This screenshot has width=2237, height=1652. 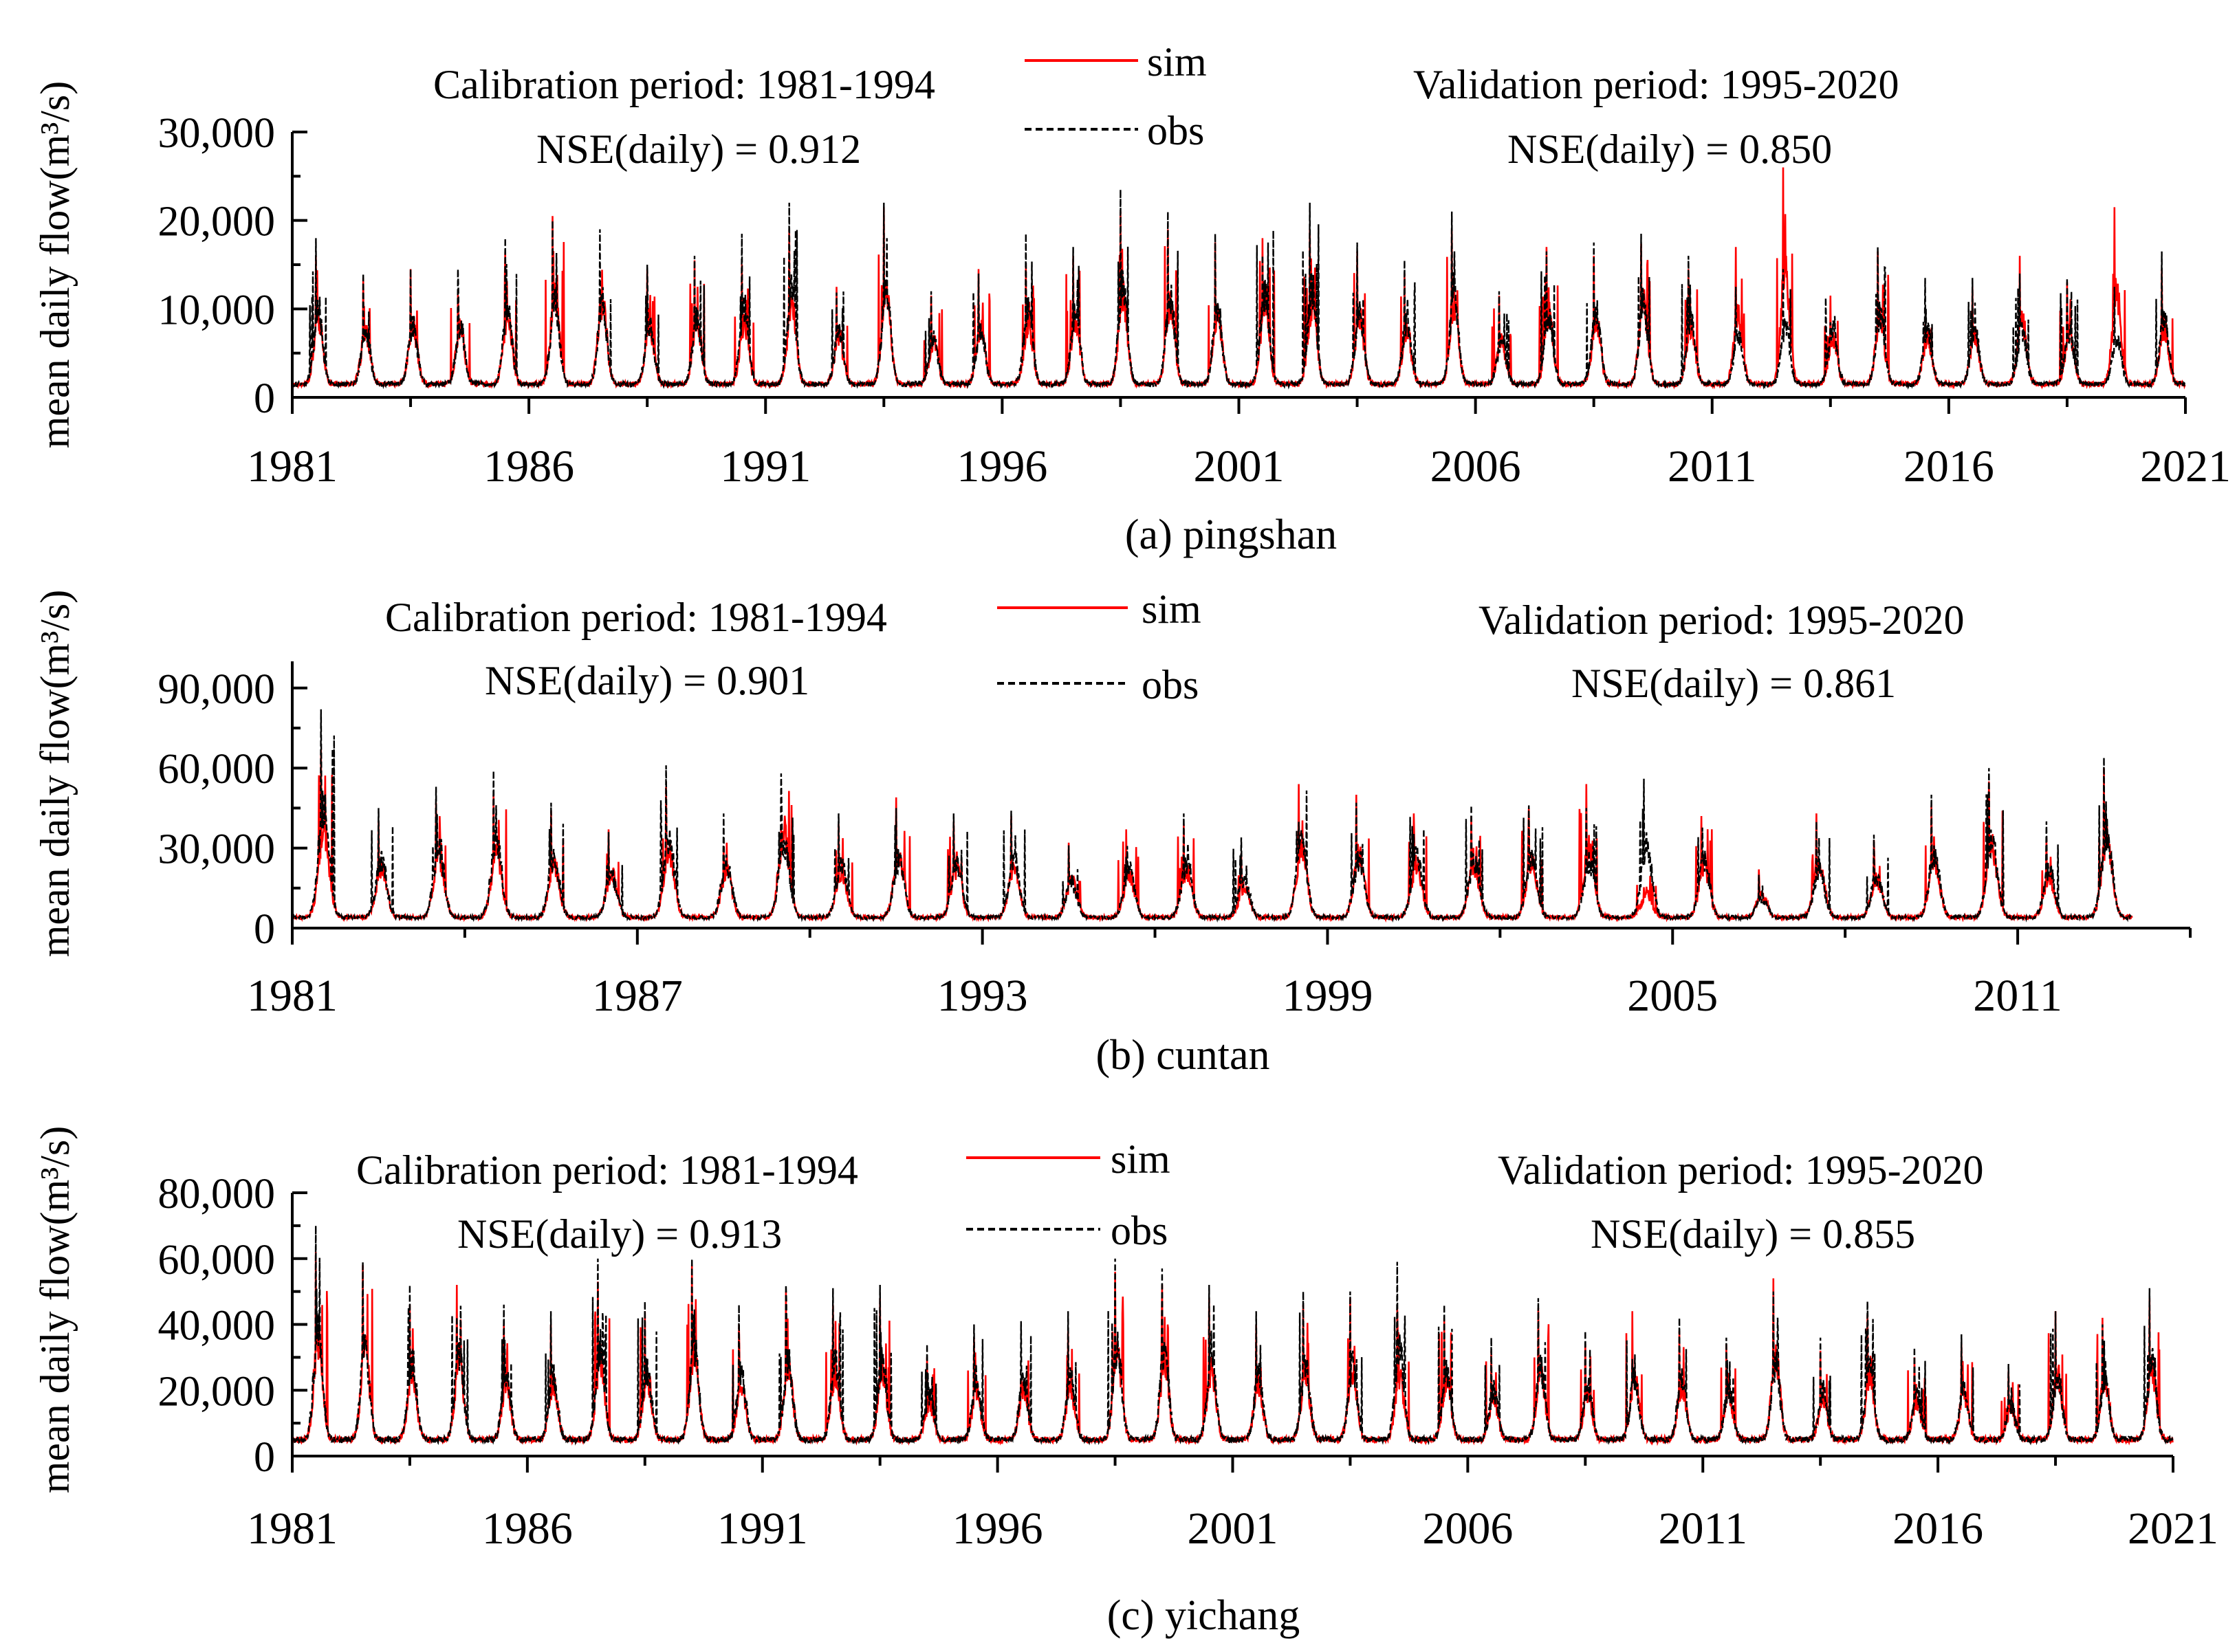 What do you see at coordinates (1669, 149) in the screenshot?
I see `validation-nse: NSE(daily) = 0.850` at bounding box center [1669, 149].